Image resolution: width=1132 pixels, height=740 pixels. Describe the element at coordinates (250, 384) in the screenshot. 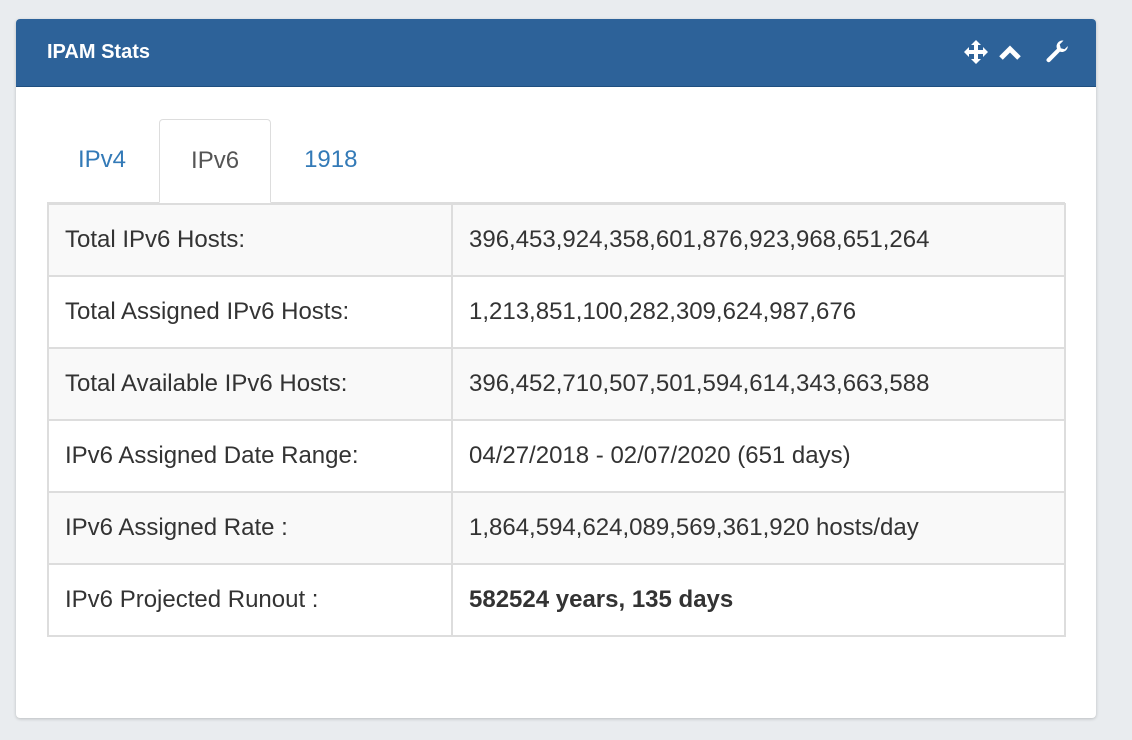

I see `stat-label: Total Available IPv6 Hosts:` at that location.